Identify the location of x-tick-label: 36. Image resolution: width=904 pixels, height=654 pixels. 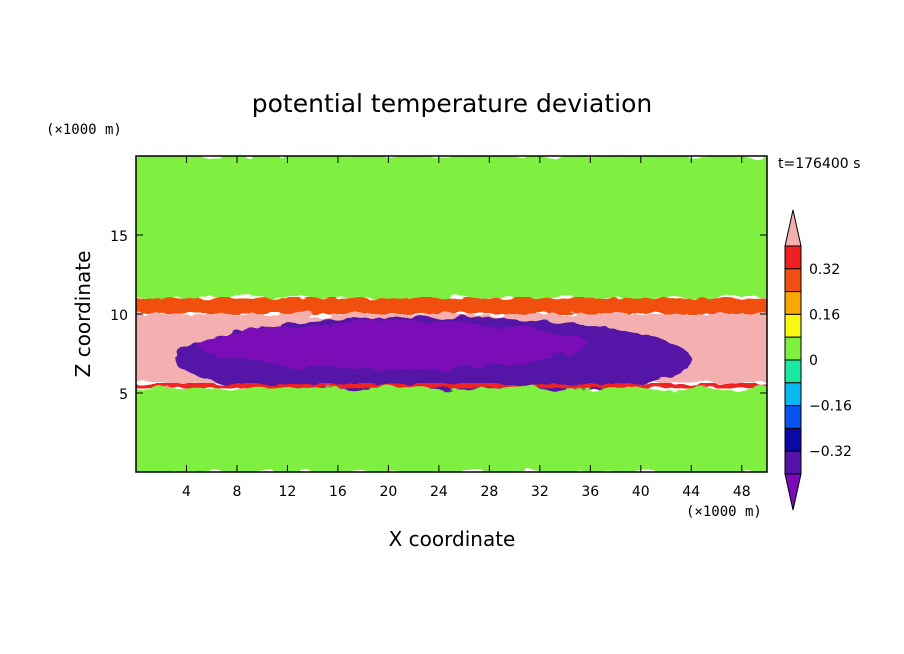
(590, 492).